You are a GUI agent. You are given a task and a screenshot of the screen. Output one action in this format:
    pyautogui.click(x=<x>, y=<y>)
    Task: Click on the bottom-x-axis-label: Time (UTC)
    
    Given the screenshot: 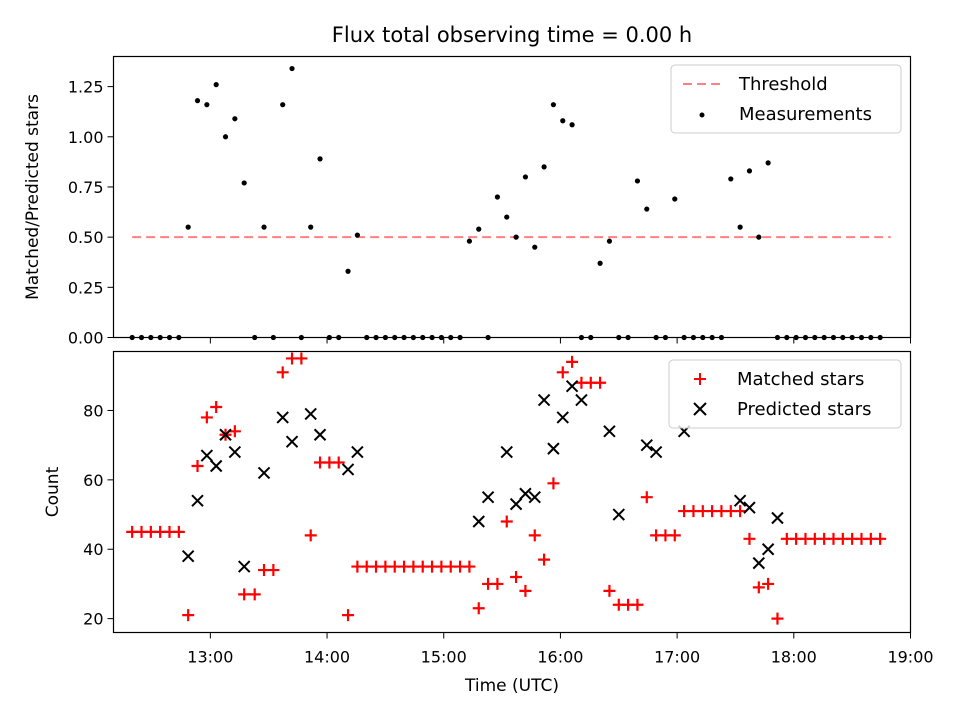 What is the action you would take?
    pyautogui.click(x=511, y=686)
    